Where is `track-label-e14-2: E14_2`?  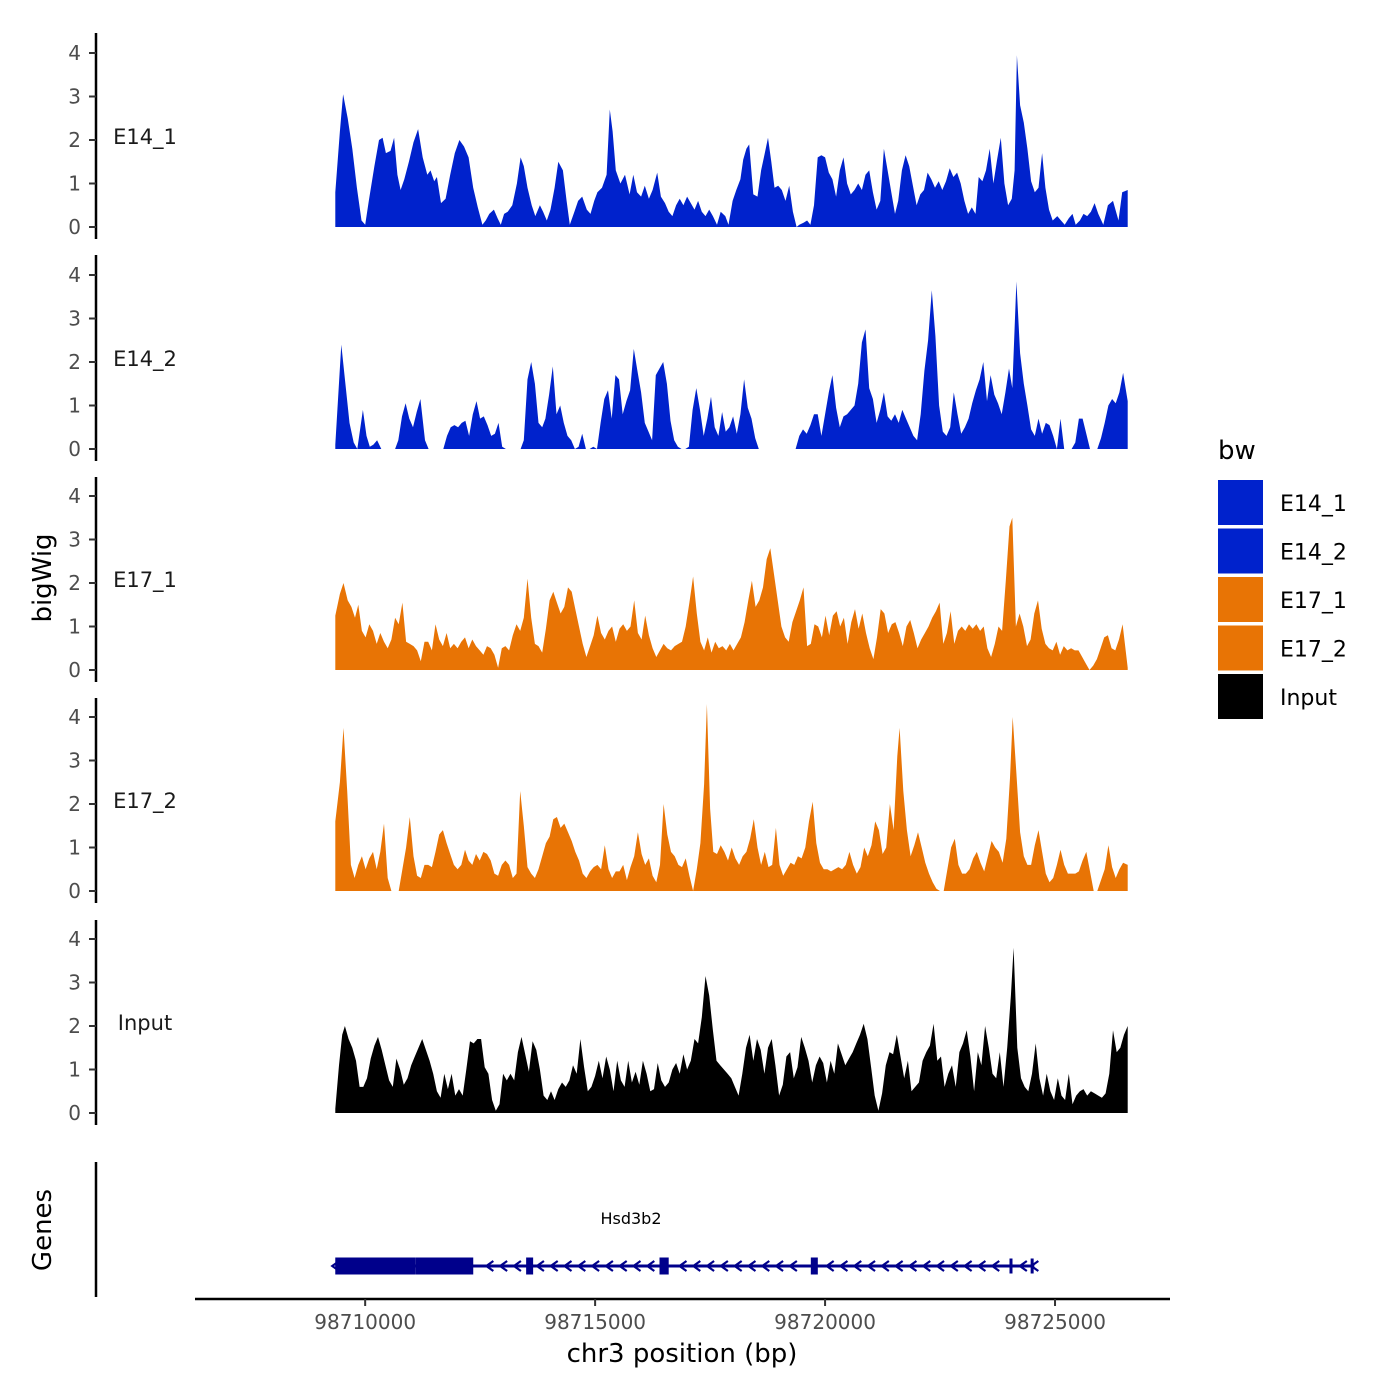 track-label-e14-2: E14_2 is located at coordinates (145, 359).